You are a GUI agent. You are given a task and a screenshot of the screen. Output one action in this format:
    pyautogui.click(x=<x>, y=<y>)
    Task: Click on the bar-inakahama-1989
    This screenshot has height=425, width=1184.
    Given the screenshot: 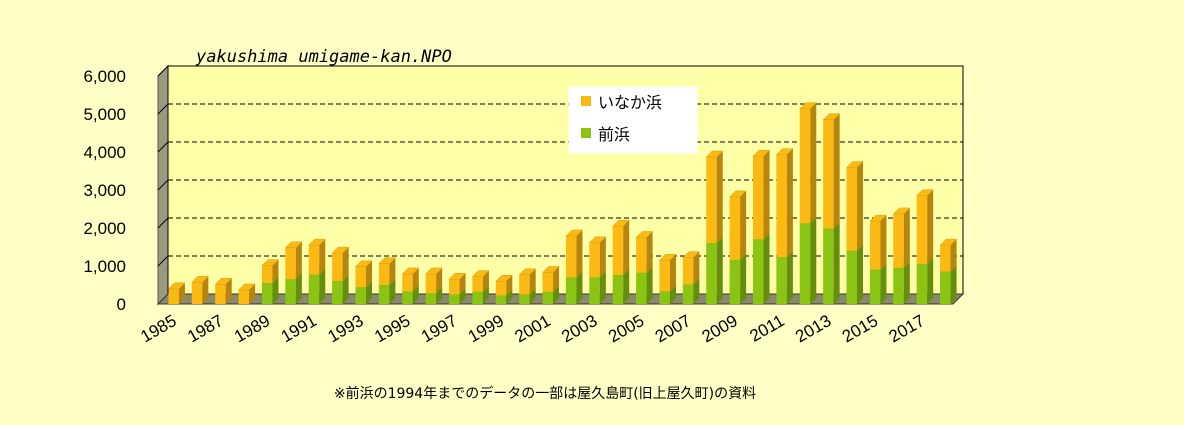 What is the action you would take?
    pyautogui.click(x=270, y=271)
    